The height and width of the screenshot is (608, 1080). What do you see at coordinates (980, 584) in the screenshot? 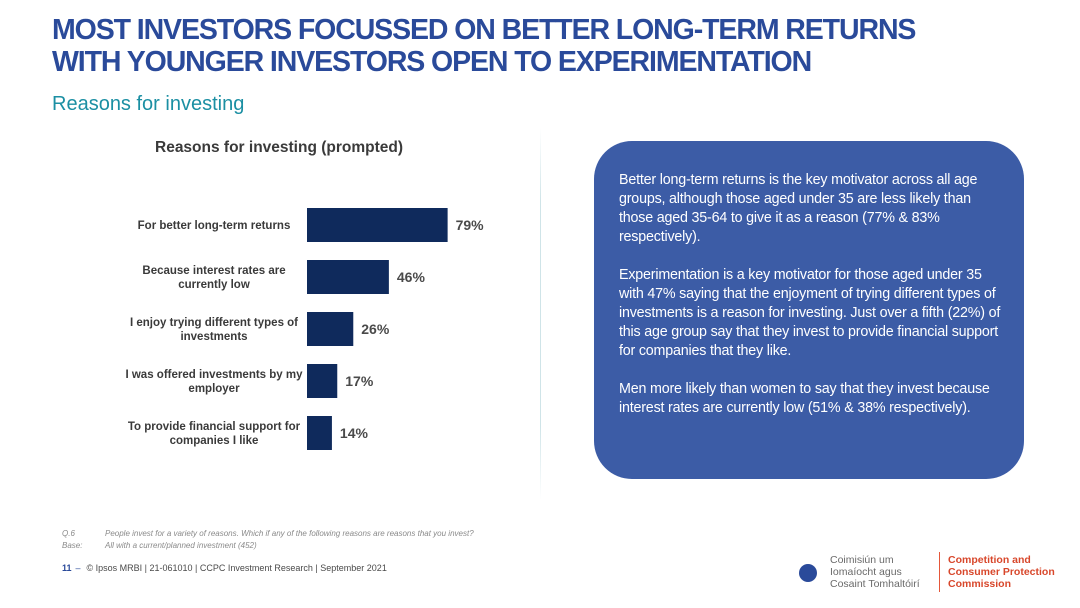
I see `logo-english-line: Commission` at bounding box center [980, 584].